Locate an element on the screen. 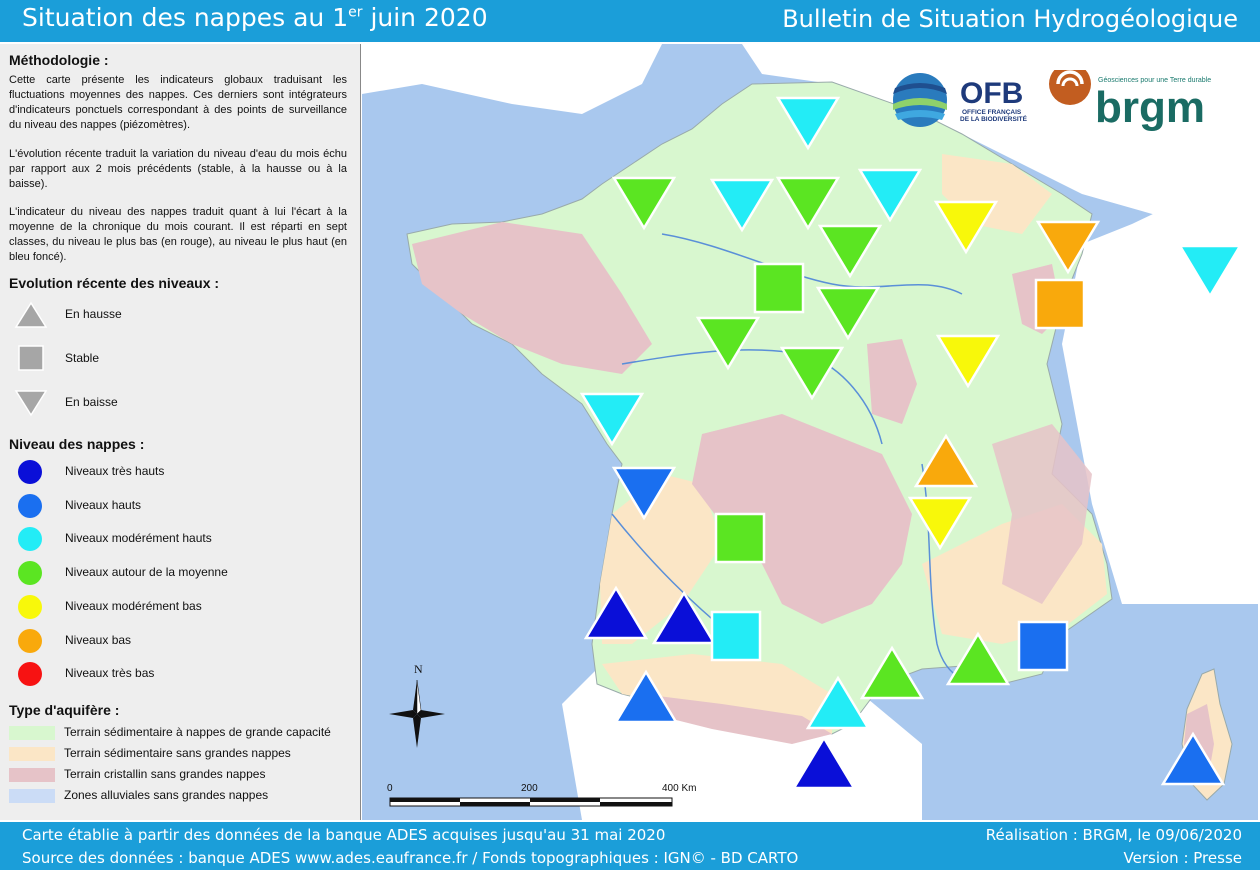 This screenshot has height=870, width=1260. neighbor-land-uk is located at coordinates (512, 79).